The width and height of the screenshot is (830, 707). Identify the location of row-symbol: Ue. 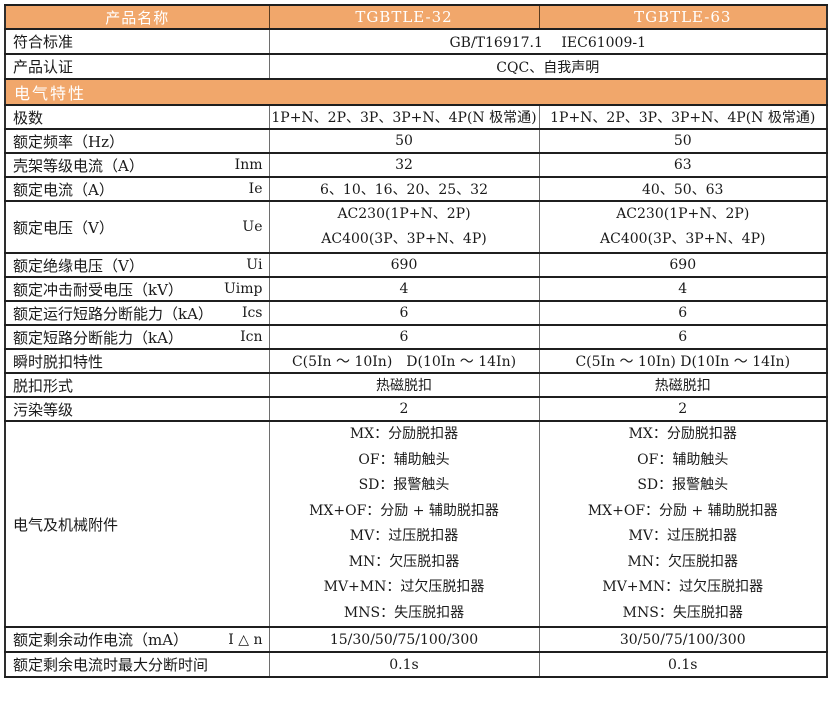
(252, 227).